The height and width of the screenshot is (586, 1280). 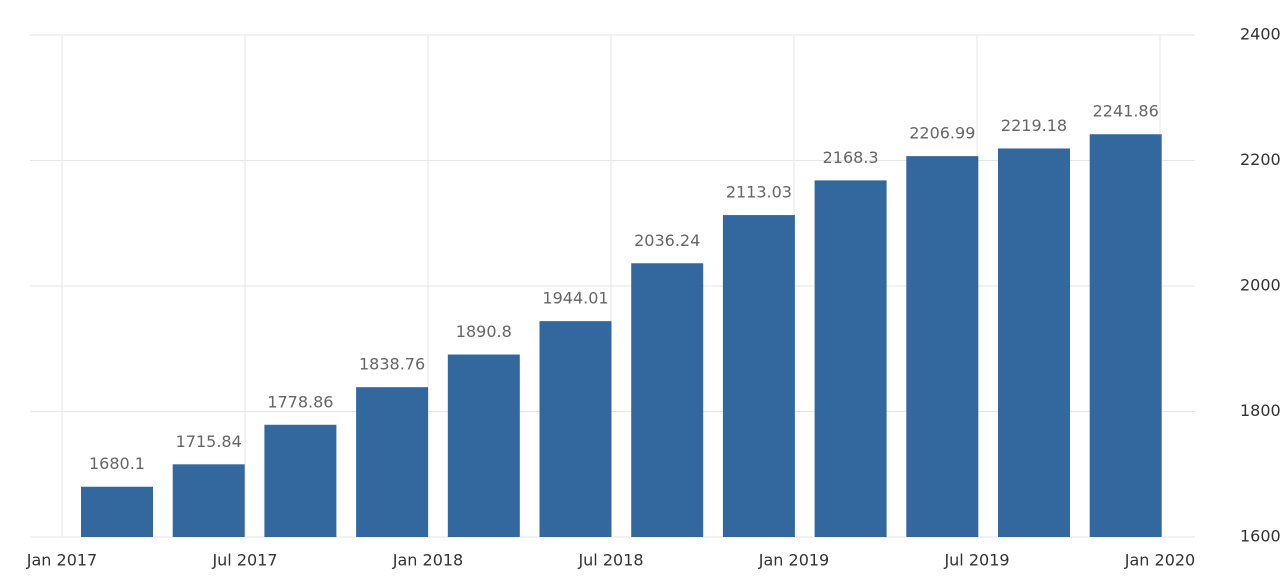 What do you see at coordinates (392, 364) in the screenshot?
I see `value-label: 1838.76` at bounding box center [392, 364].